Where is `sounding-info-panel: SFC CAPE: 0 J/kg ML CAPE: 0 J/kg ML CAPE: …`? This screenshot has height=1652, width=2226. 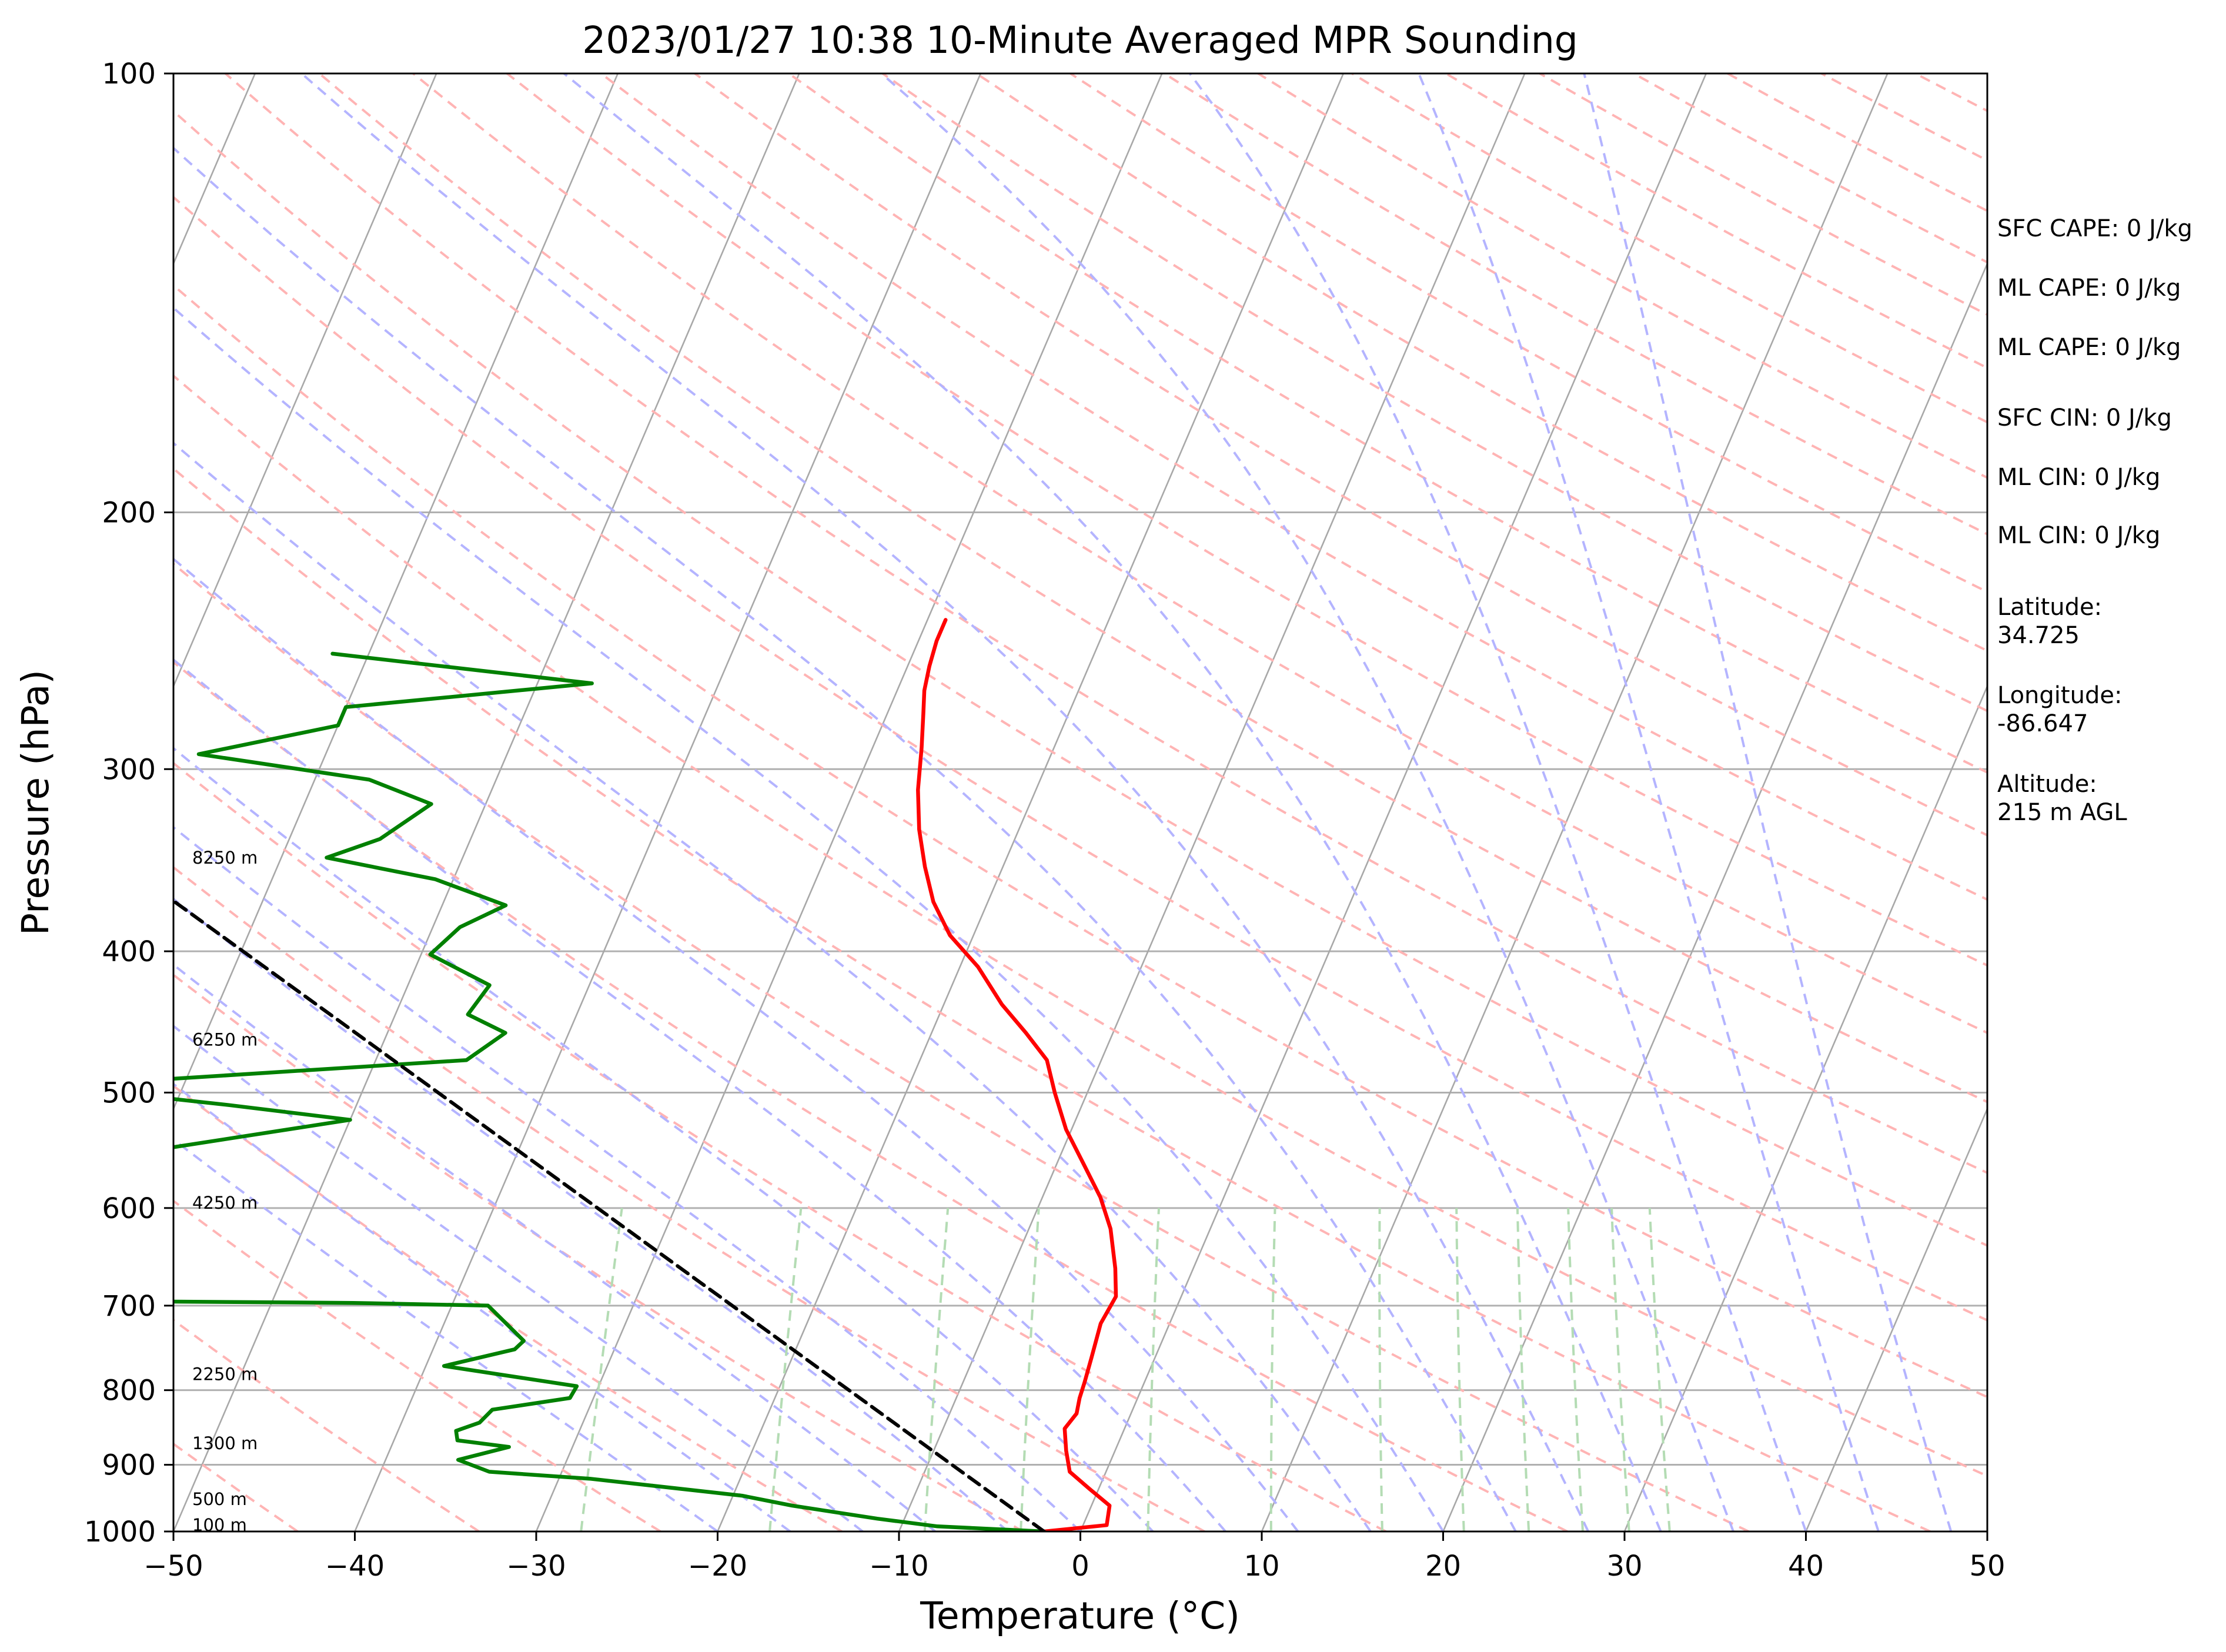 sounding-info-panel: SFC CAPE: 0 J/kg ML CAPE: 0 J/kg ML CAPE: … is located at coordinates (2094, 521).